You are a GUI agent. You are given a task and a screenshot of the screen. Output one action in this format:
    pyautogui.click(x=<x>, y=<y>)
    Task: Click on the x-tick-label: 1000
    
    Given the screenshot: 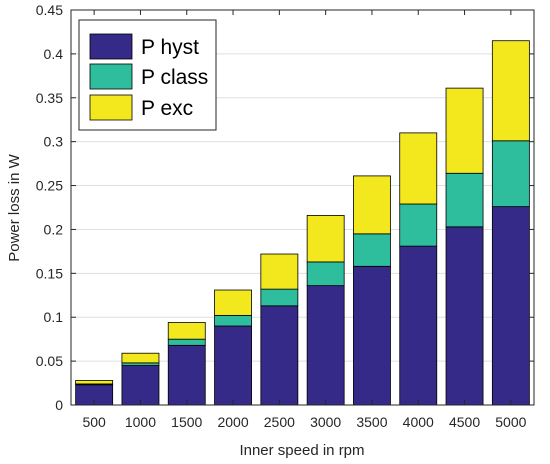 What is the action you would take?
    pyautogui.click(x=140, y=422)
    